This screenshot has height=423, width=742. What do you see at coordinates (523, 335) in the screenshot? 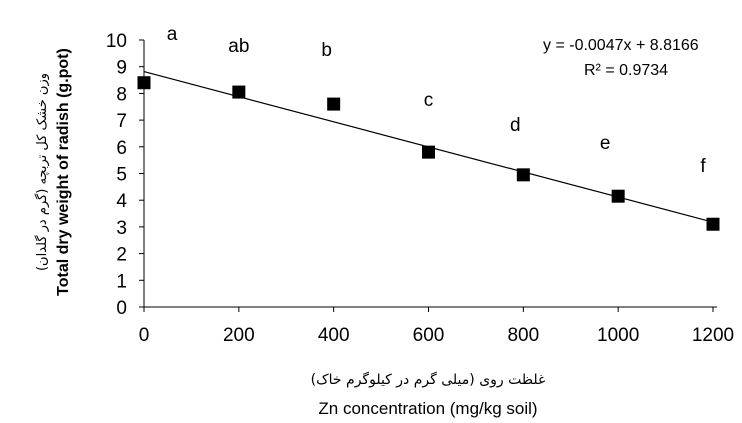
I see `x-tick-label: 800` at bounding box center [523, 335].